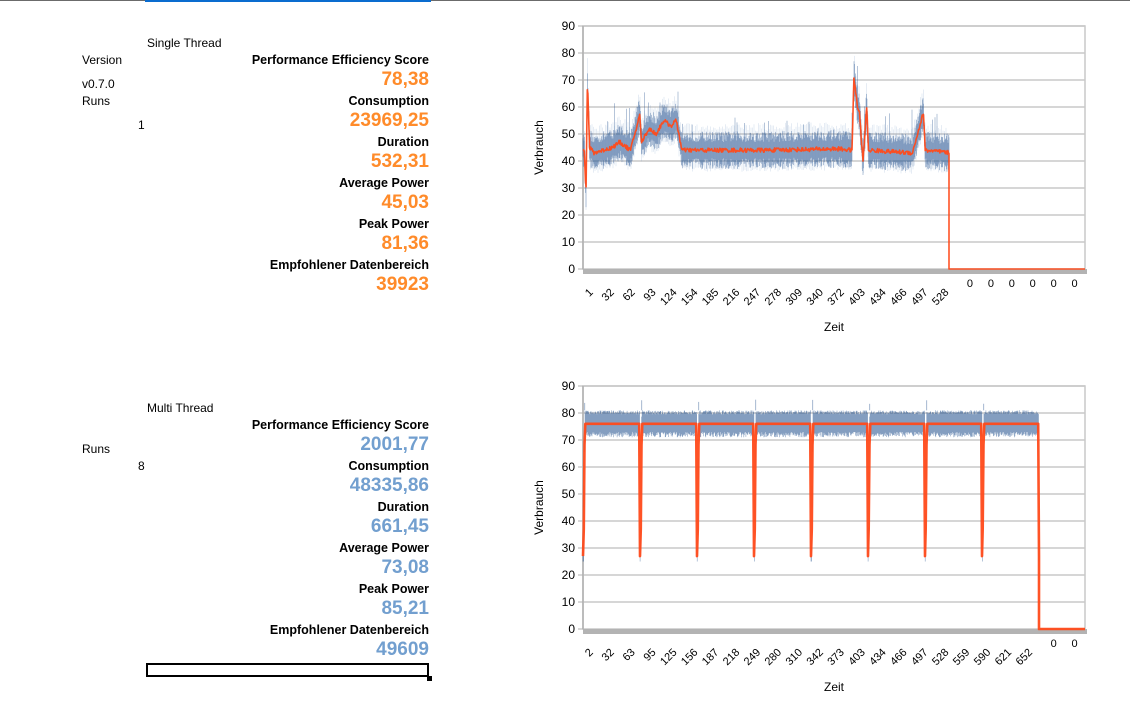  What do you see at coordinates (389, 120) in the screenshot?
I see `metric-value-consumption: 23969,25` at bounding box center [389, 120].